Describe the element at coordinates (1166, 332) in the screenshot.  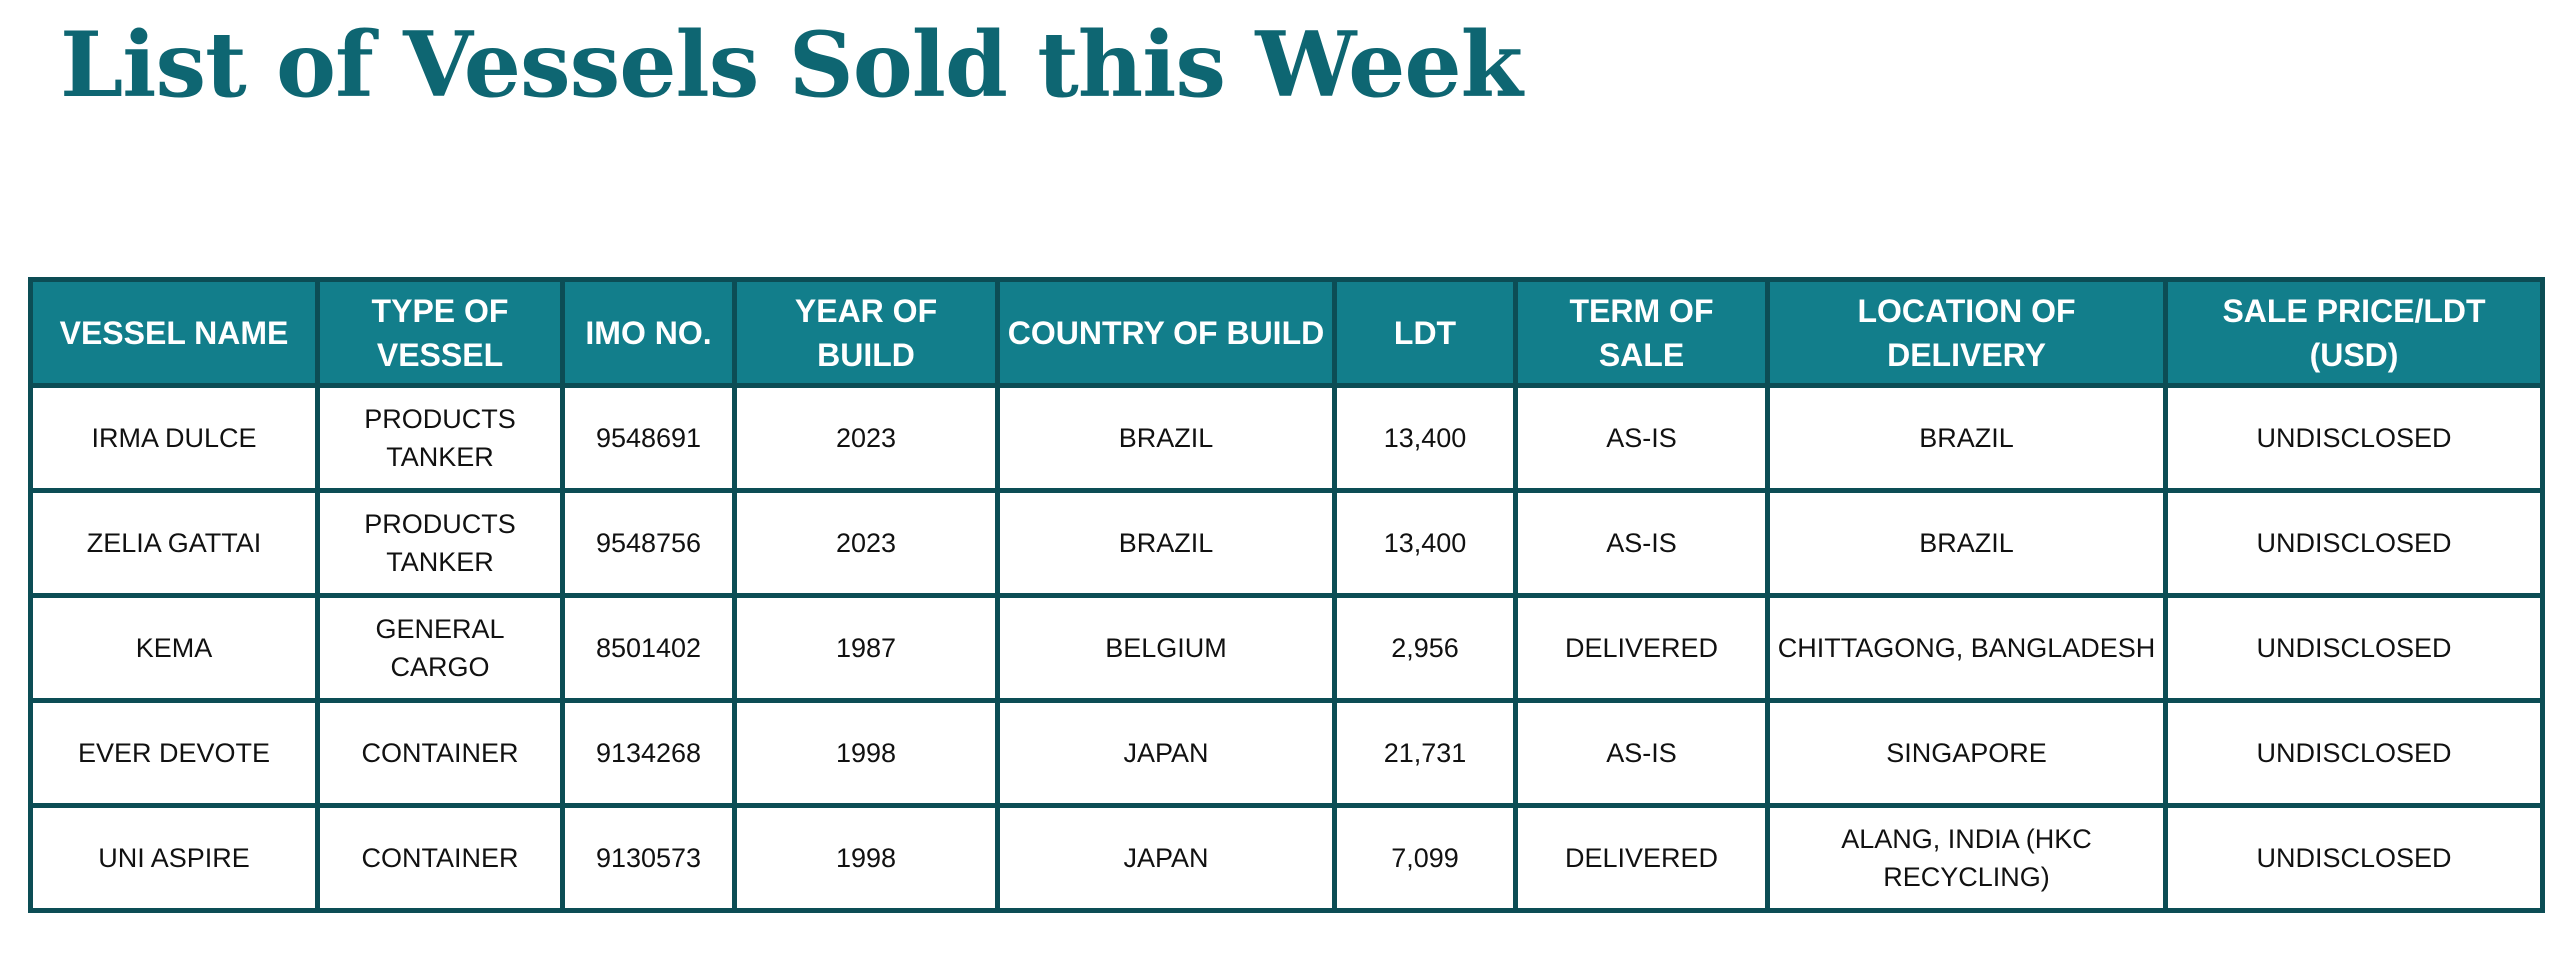
I see `column-header-country-of-build: COUNTRY OF BUILD` at that location.